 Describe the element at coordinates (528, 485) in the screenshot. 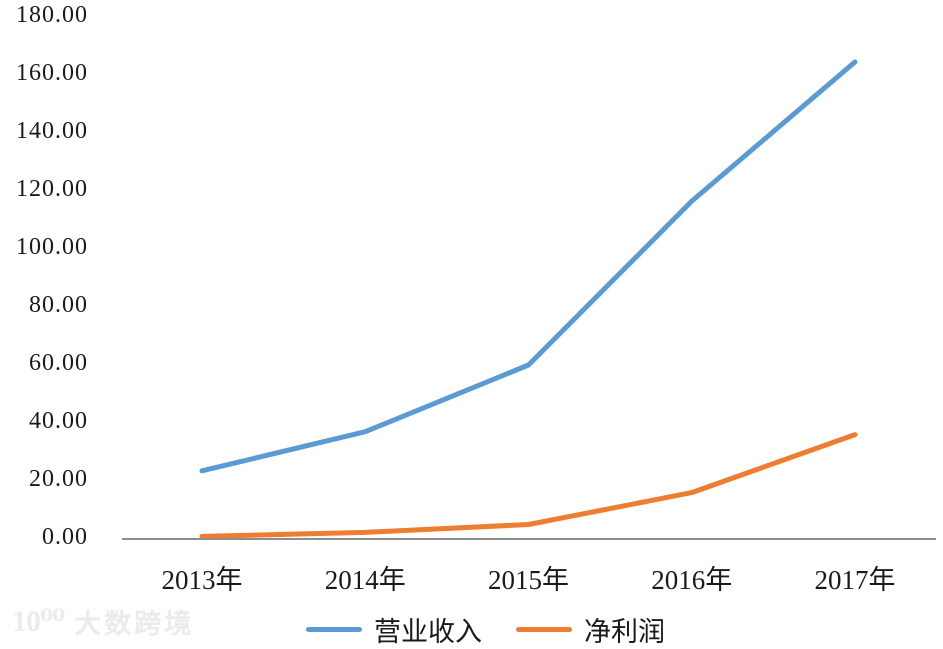

I see `net-profit-line` at that location.